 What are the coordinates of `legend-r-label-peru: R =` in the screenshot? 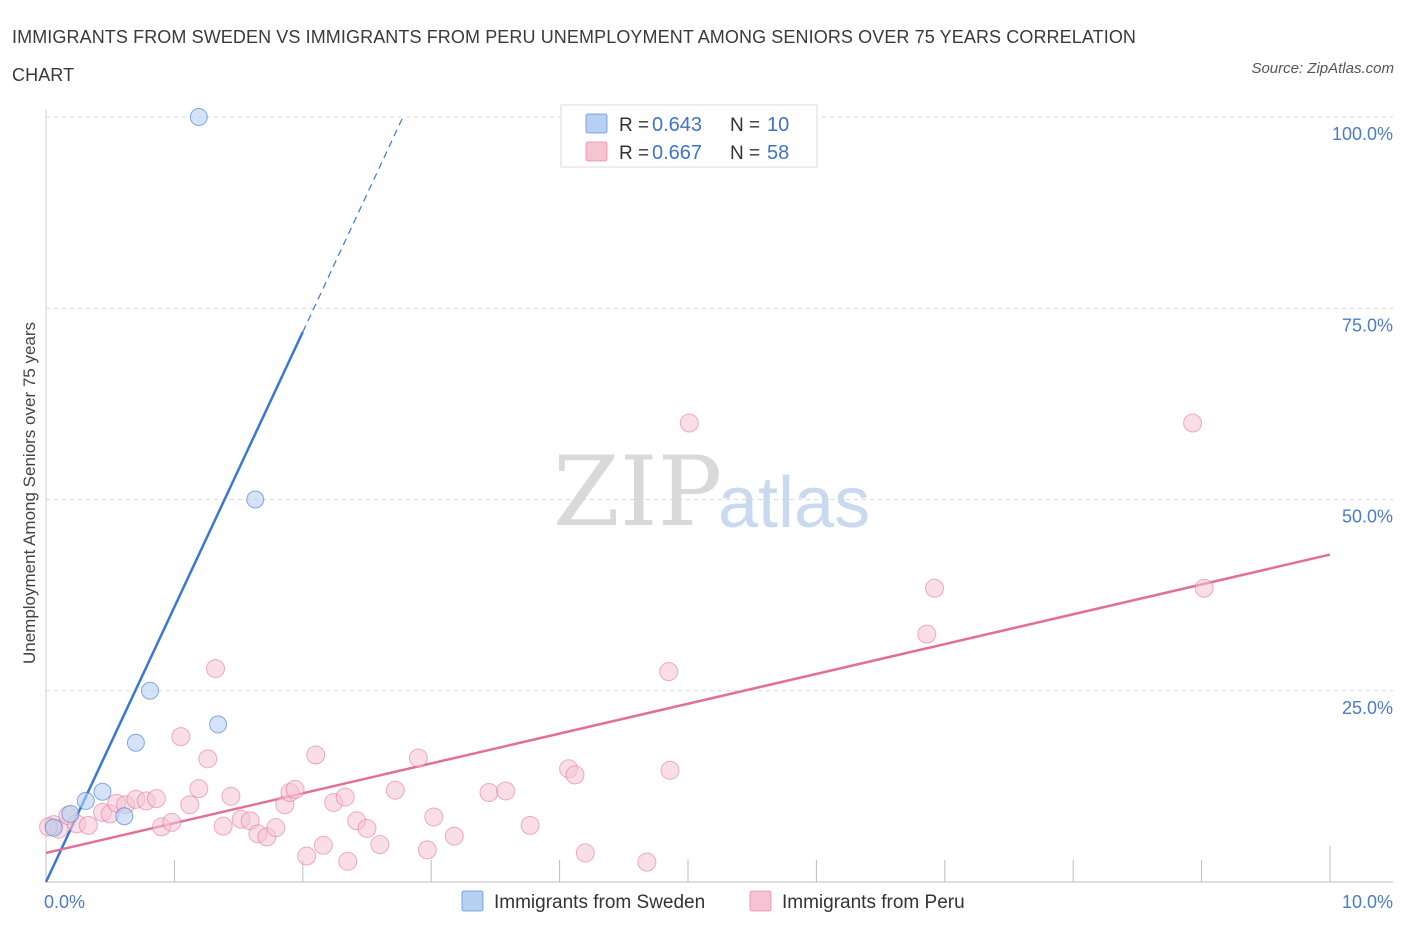 It's located at (634, 153).